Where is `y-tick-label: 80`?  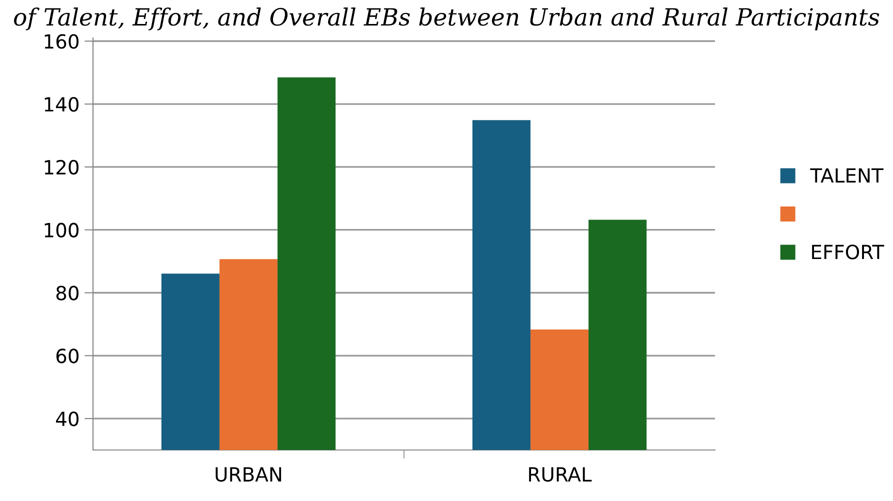
y-tick-label: 80 is located at coordinates (67, 293).